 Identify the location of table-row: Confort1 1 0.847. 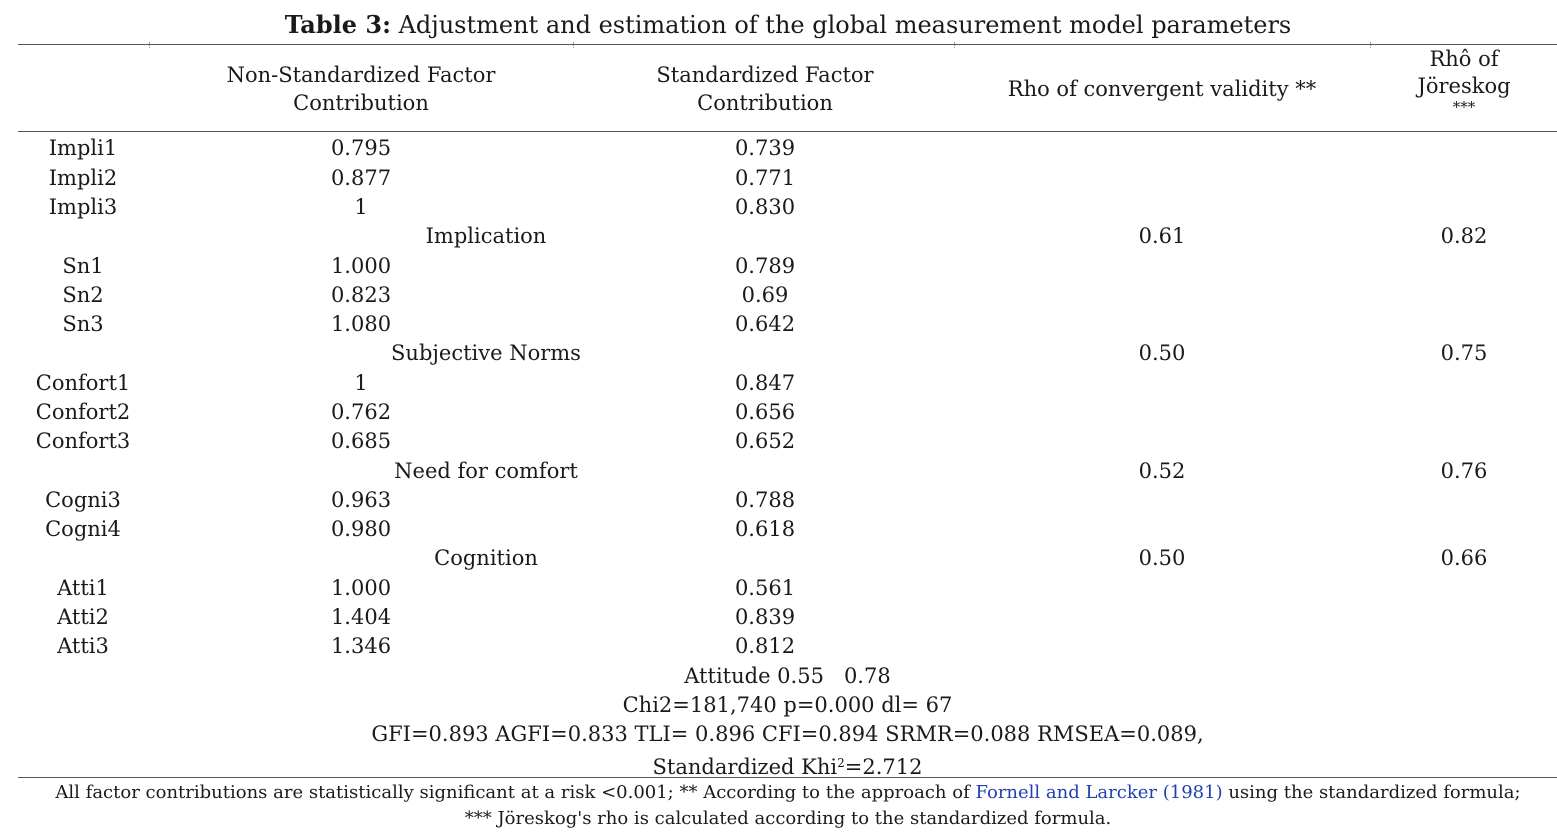
(778, 383).